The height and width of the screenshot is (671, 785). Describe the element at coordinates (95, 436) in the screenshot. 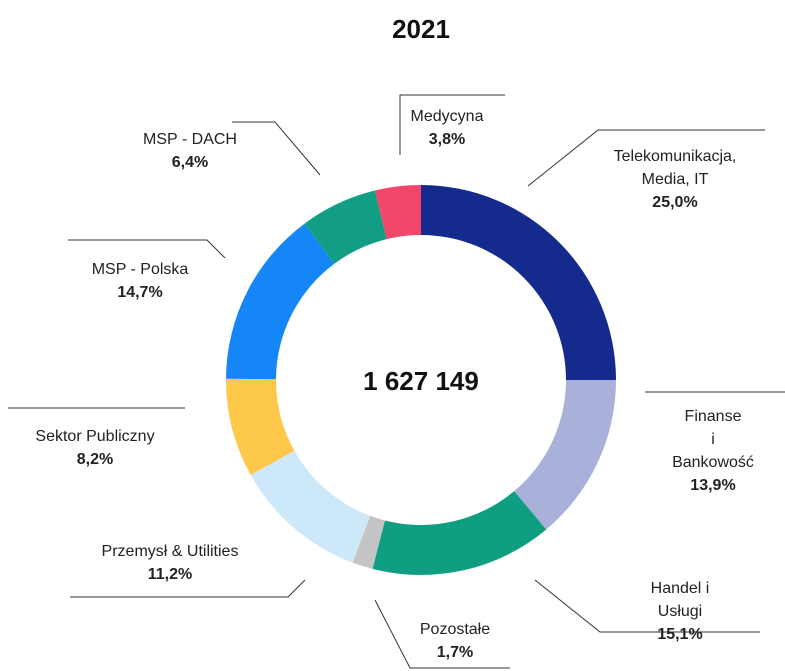

I see `category-name: Sektor Publiczny` at that location.